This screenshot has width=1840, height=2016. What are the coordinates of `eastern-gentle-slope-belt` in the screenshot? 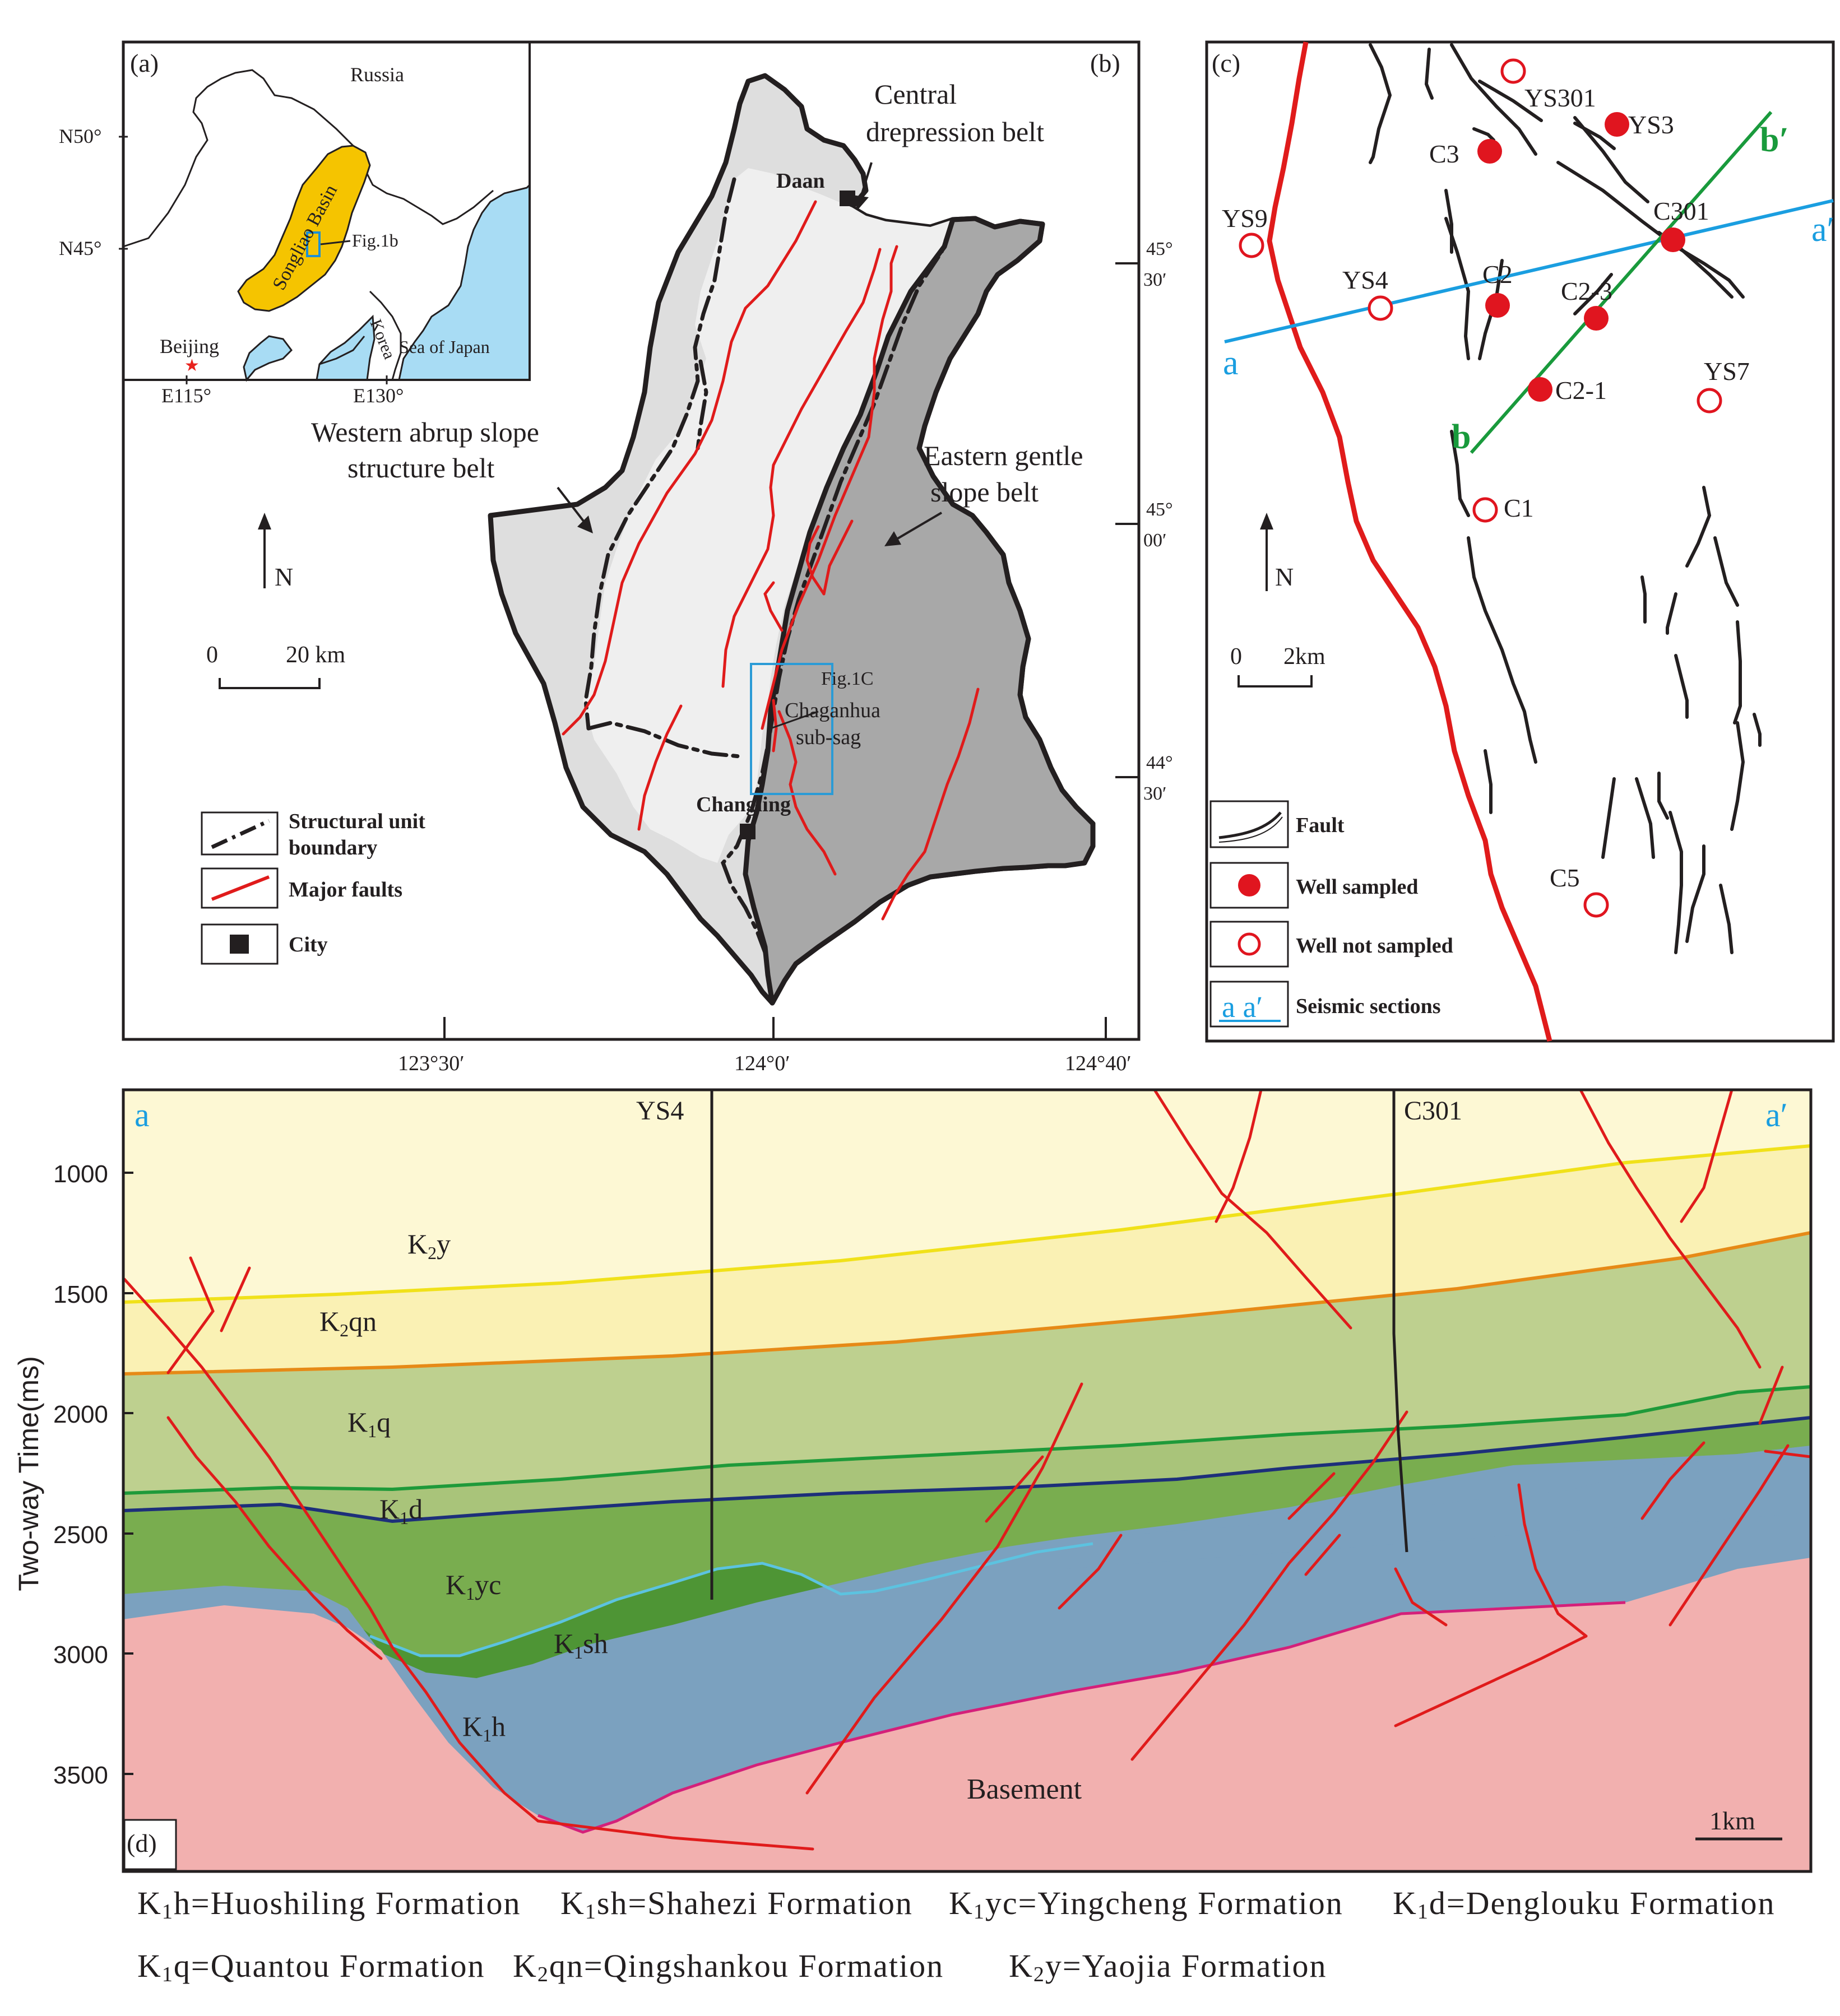 It's located at (919, 611).